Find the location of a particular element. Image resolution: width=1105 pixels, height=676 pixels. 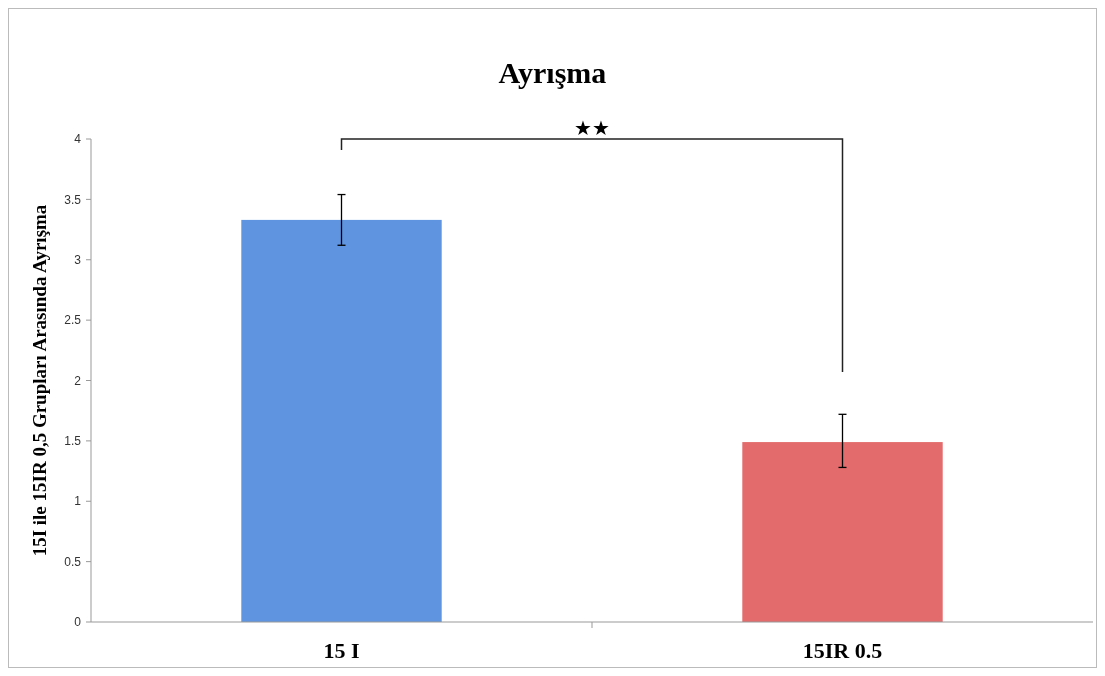

y-tick-label: 1 is located at coordinates (78, 501).